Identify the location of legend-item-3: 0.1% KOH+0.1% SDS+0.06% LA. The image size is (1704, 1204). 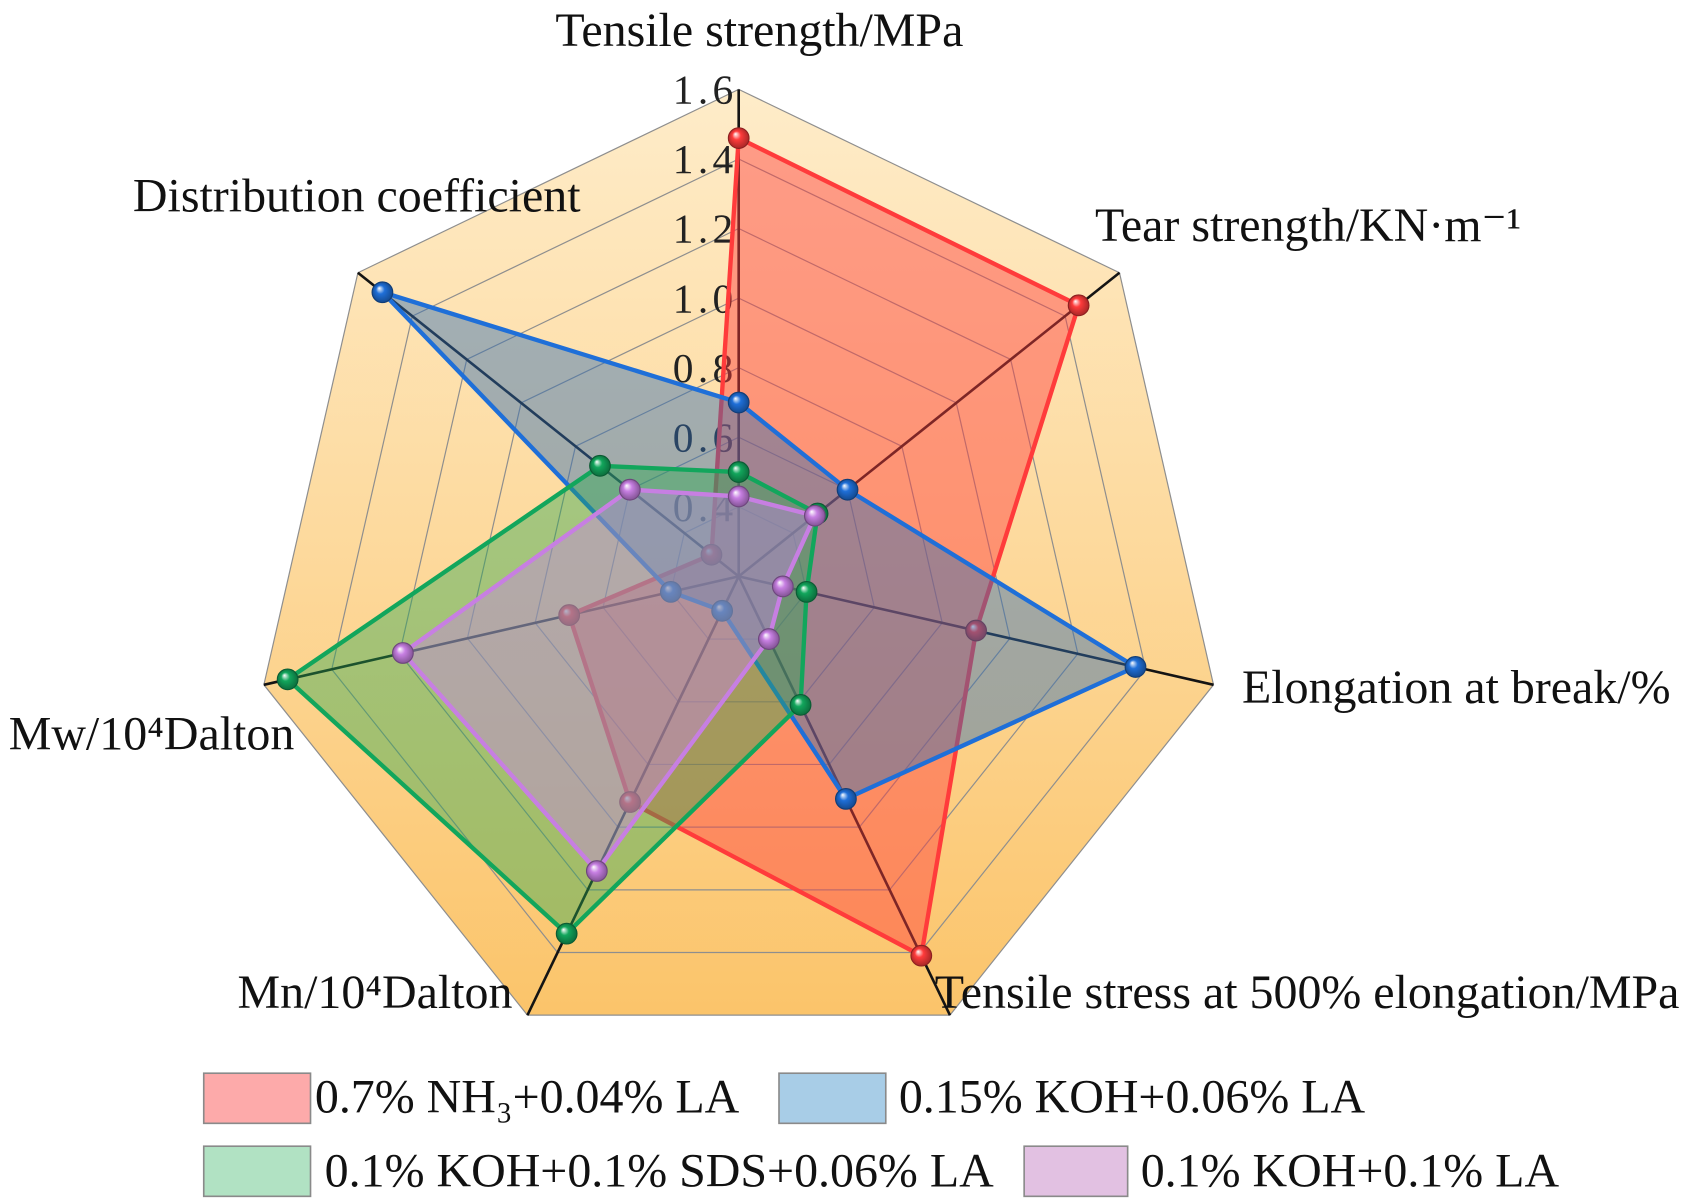
(598, 1171).